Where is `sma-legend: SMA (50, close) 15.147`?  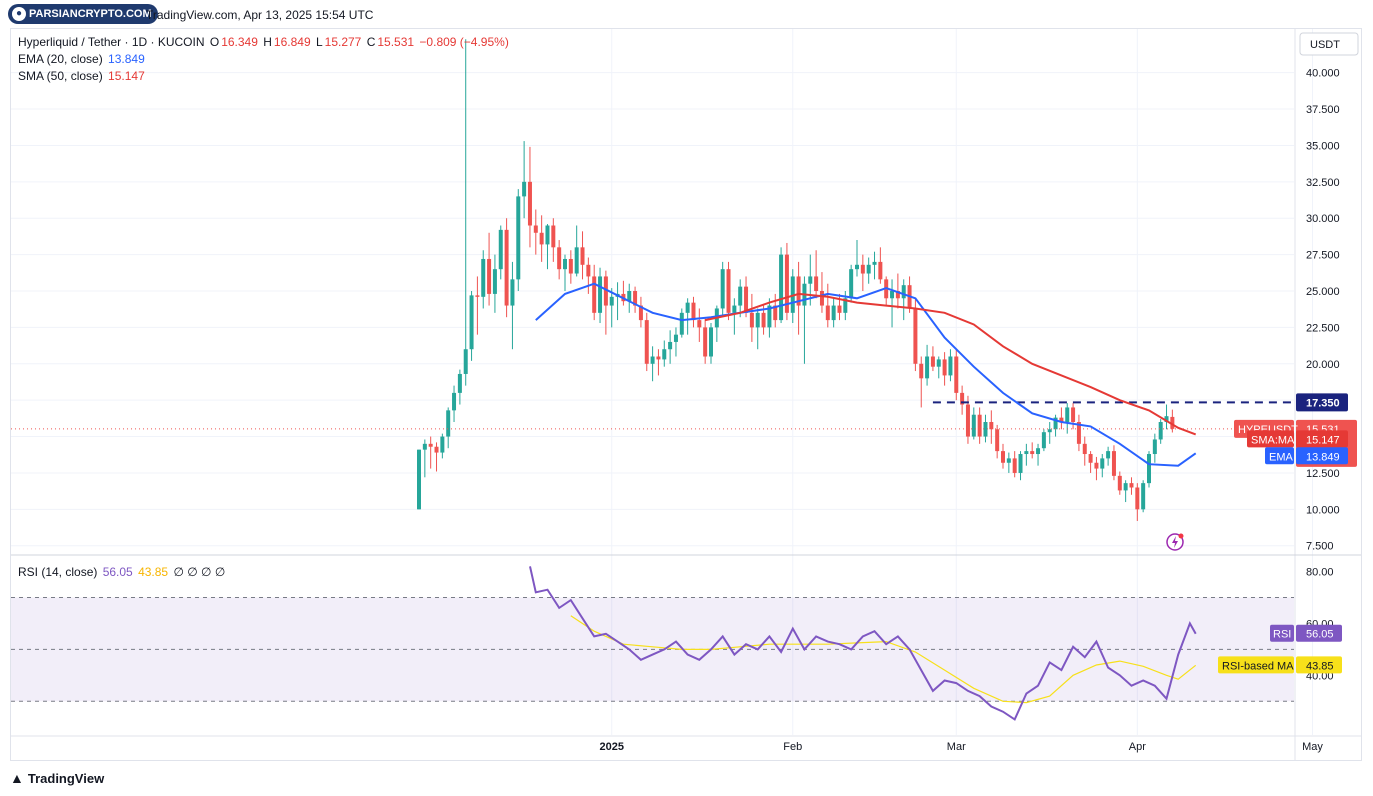 sma-legend: SMA (50, close) 15.147 is located at coordinates (82, 76).